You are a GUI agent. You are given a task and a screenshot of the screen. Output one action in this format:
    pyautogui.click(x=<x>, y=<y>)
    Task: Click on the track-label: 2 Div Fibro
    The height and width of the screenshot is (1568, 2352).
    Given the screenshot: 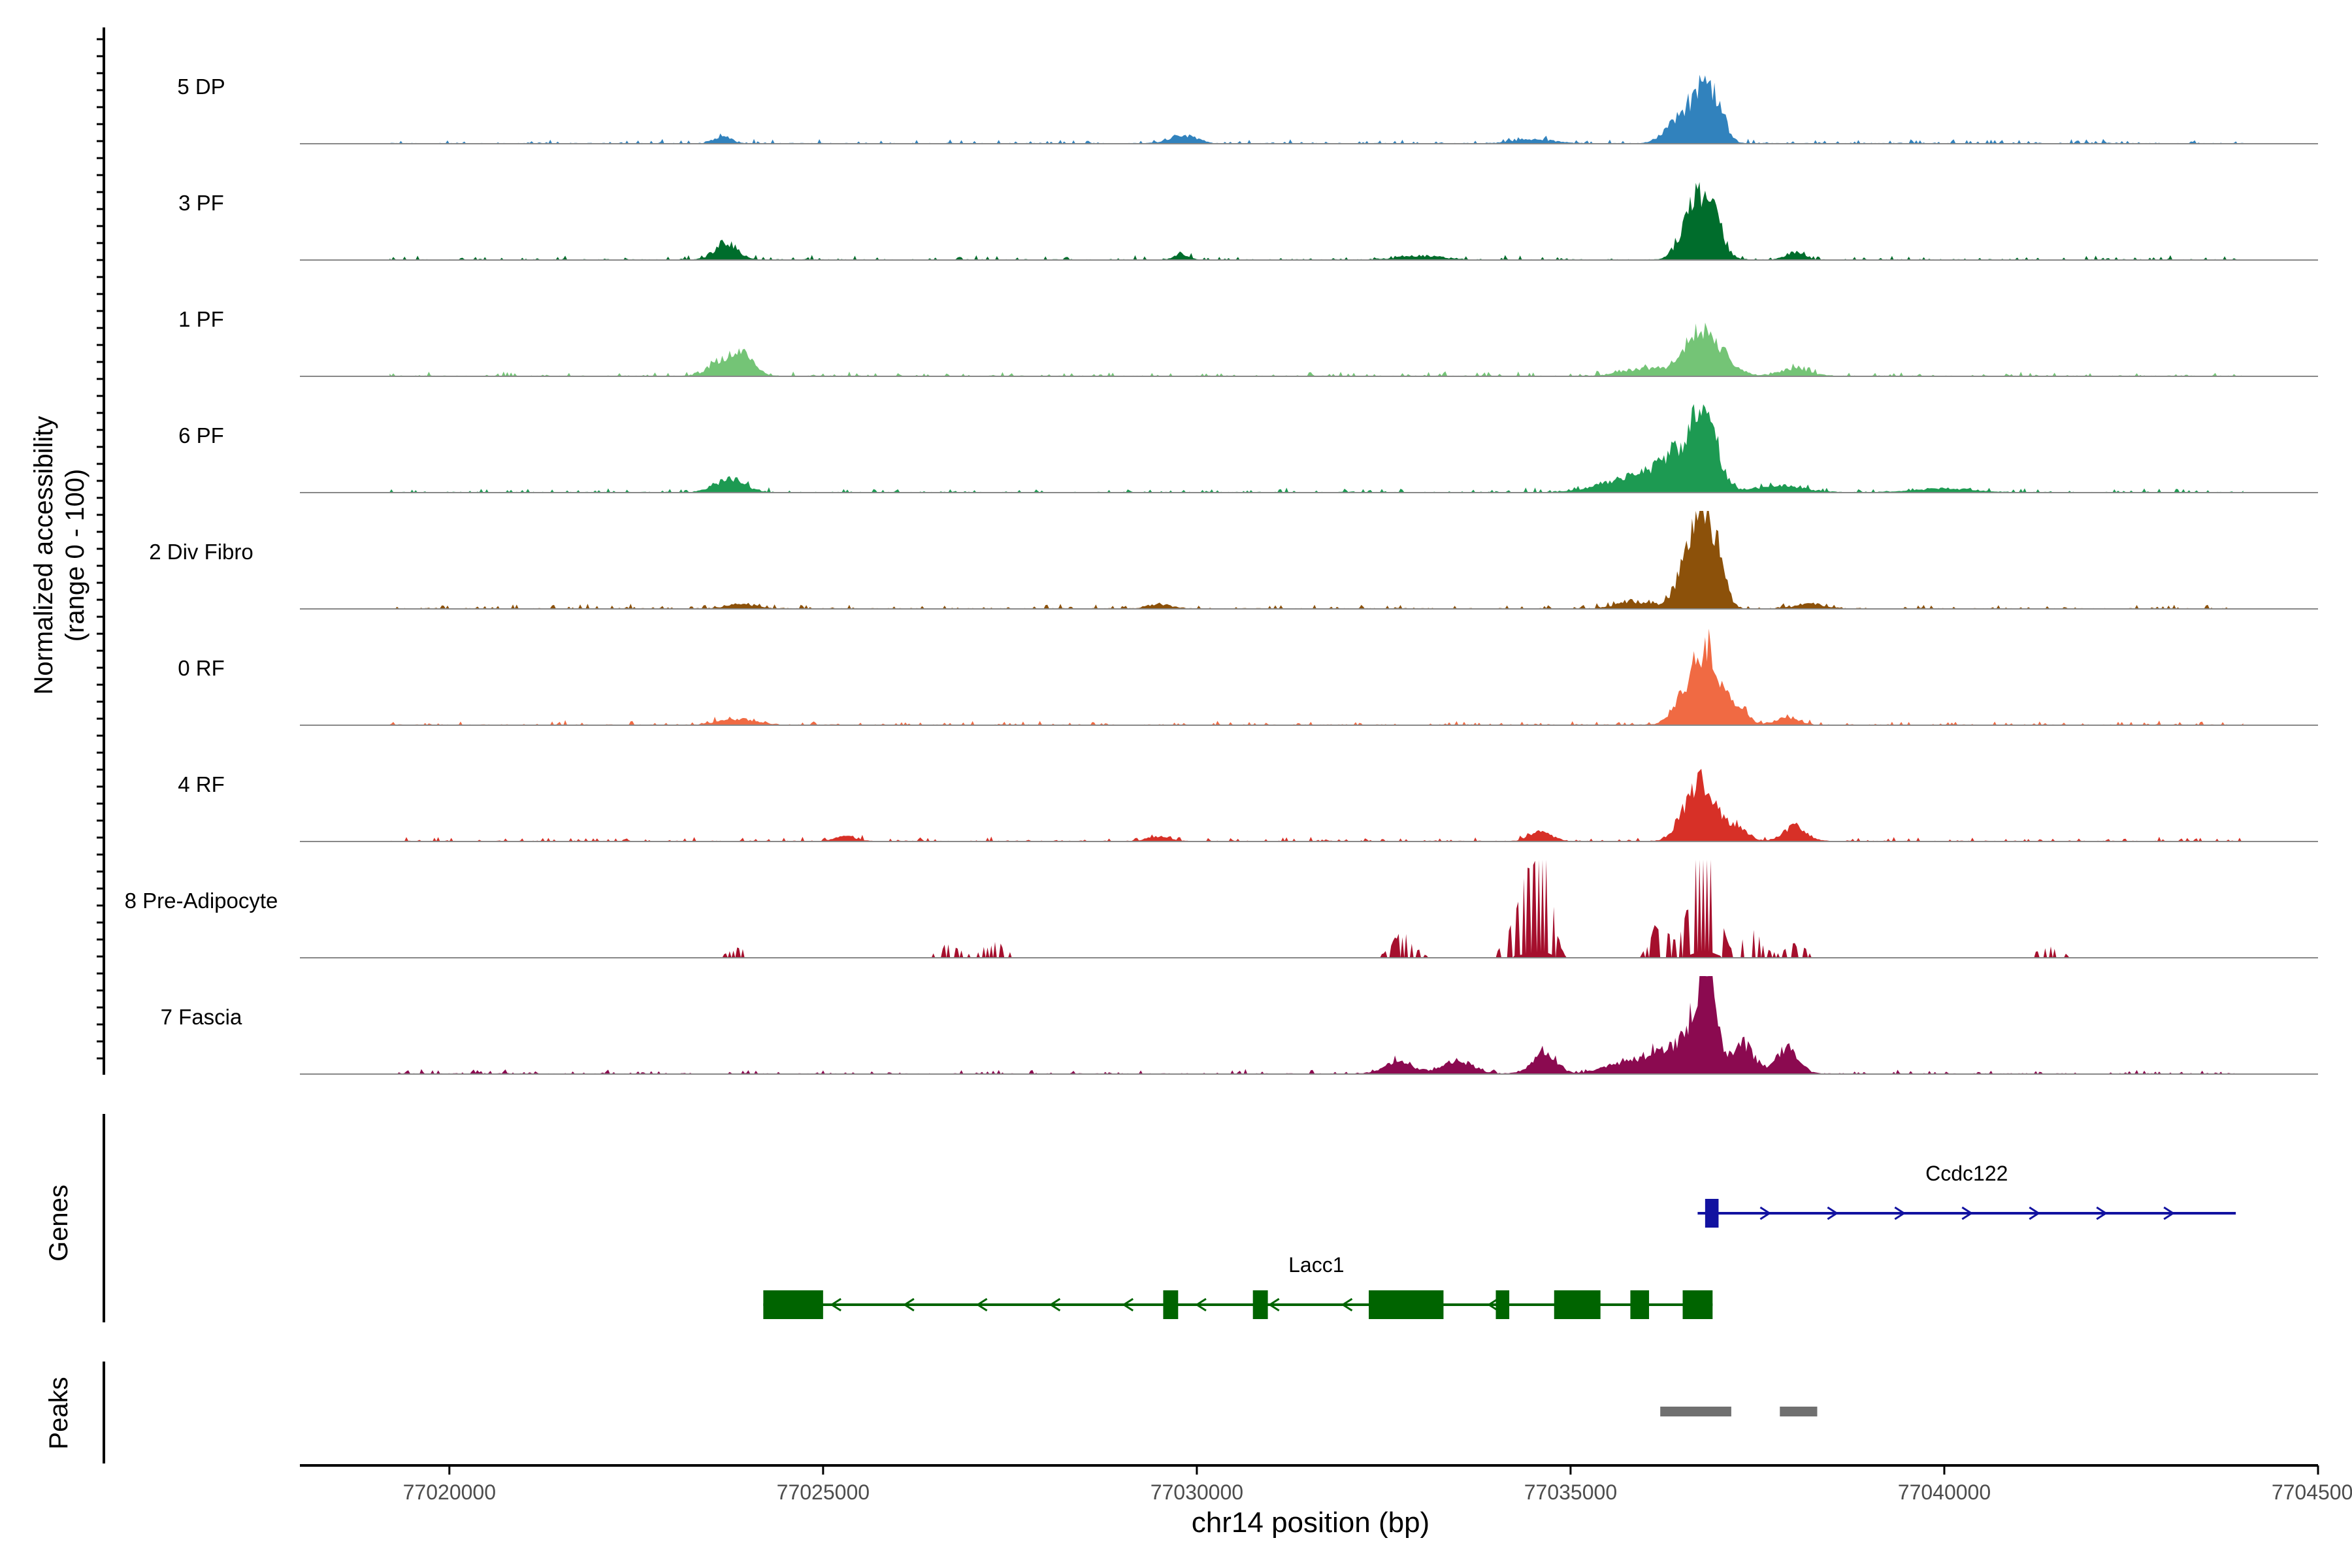 What is the action you would take?
    pyautogui.click(x=201, y=552)
    